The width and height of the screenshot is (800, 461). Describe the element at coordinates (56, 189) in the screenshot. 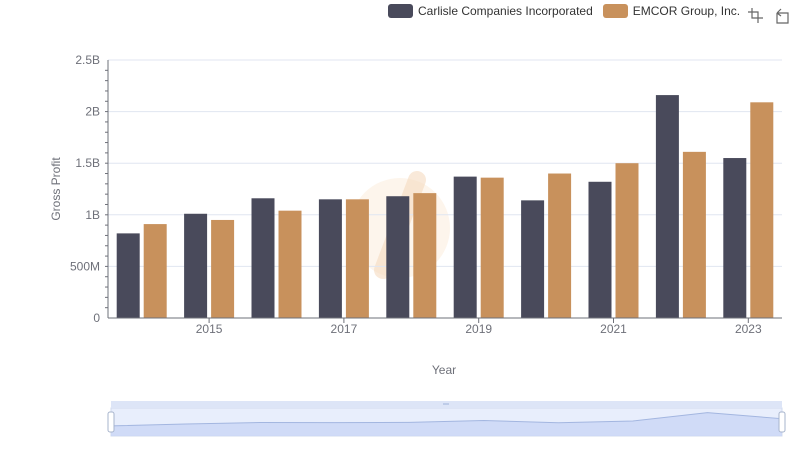

I see `y-axis-title: Gross Profit` at that location.